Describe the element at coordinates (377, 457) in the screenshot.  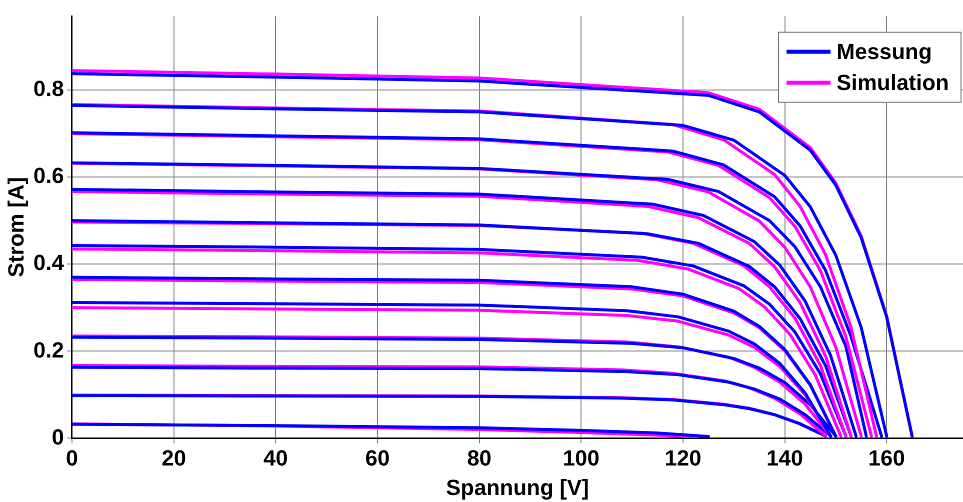
I see `x-tick-label: 60` at that location.